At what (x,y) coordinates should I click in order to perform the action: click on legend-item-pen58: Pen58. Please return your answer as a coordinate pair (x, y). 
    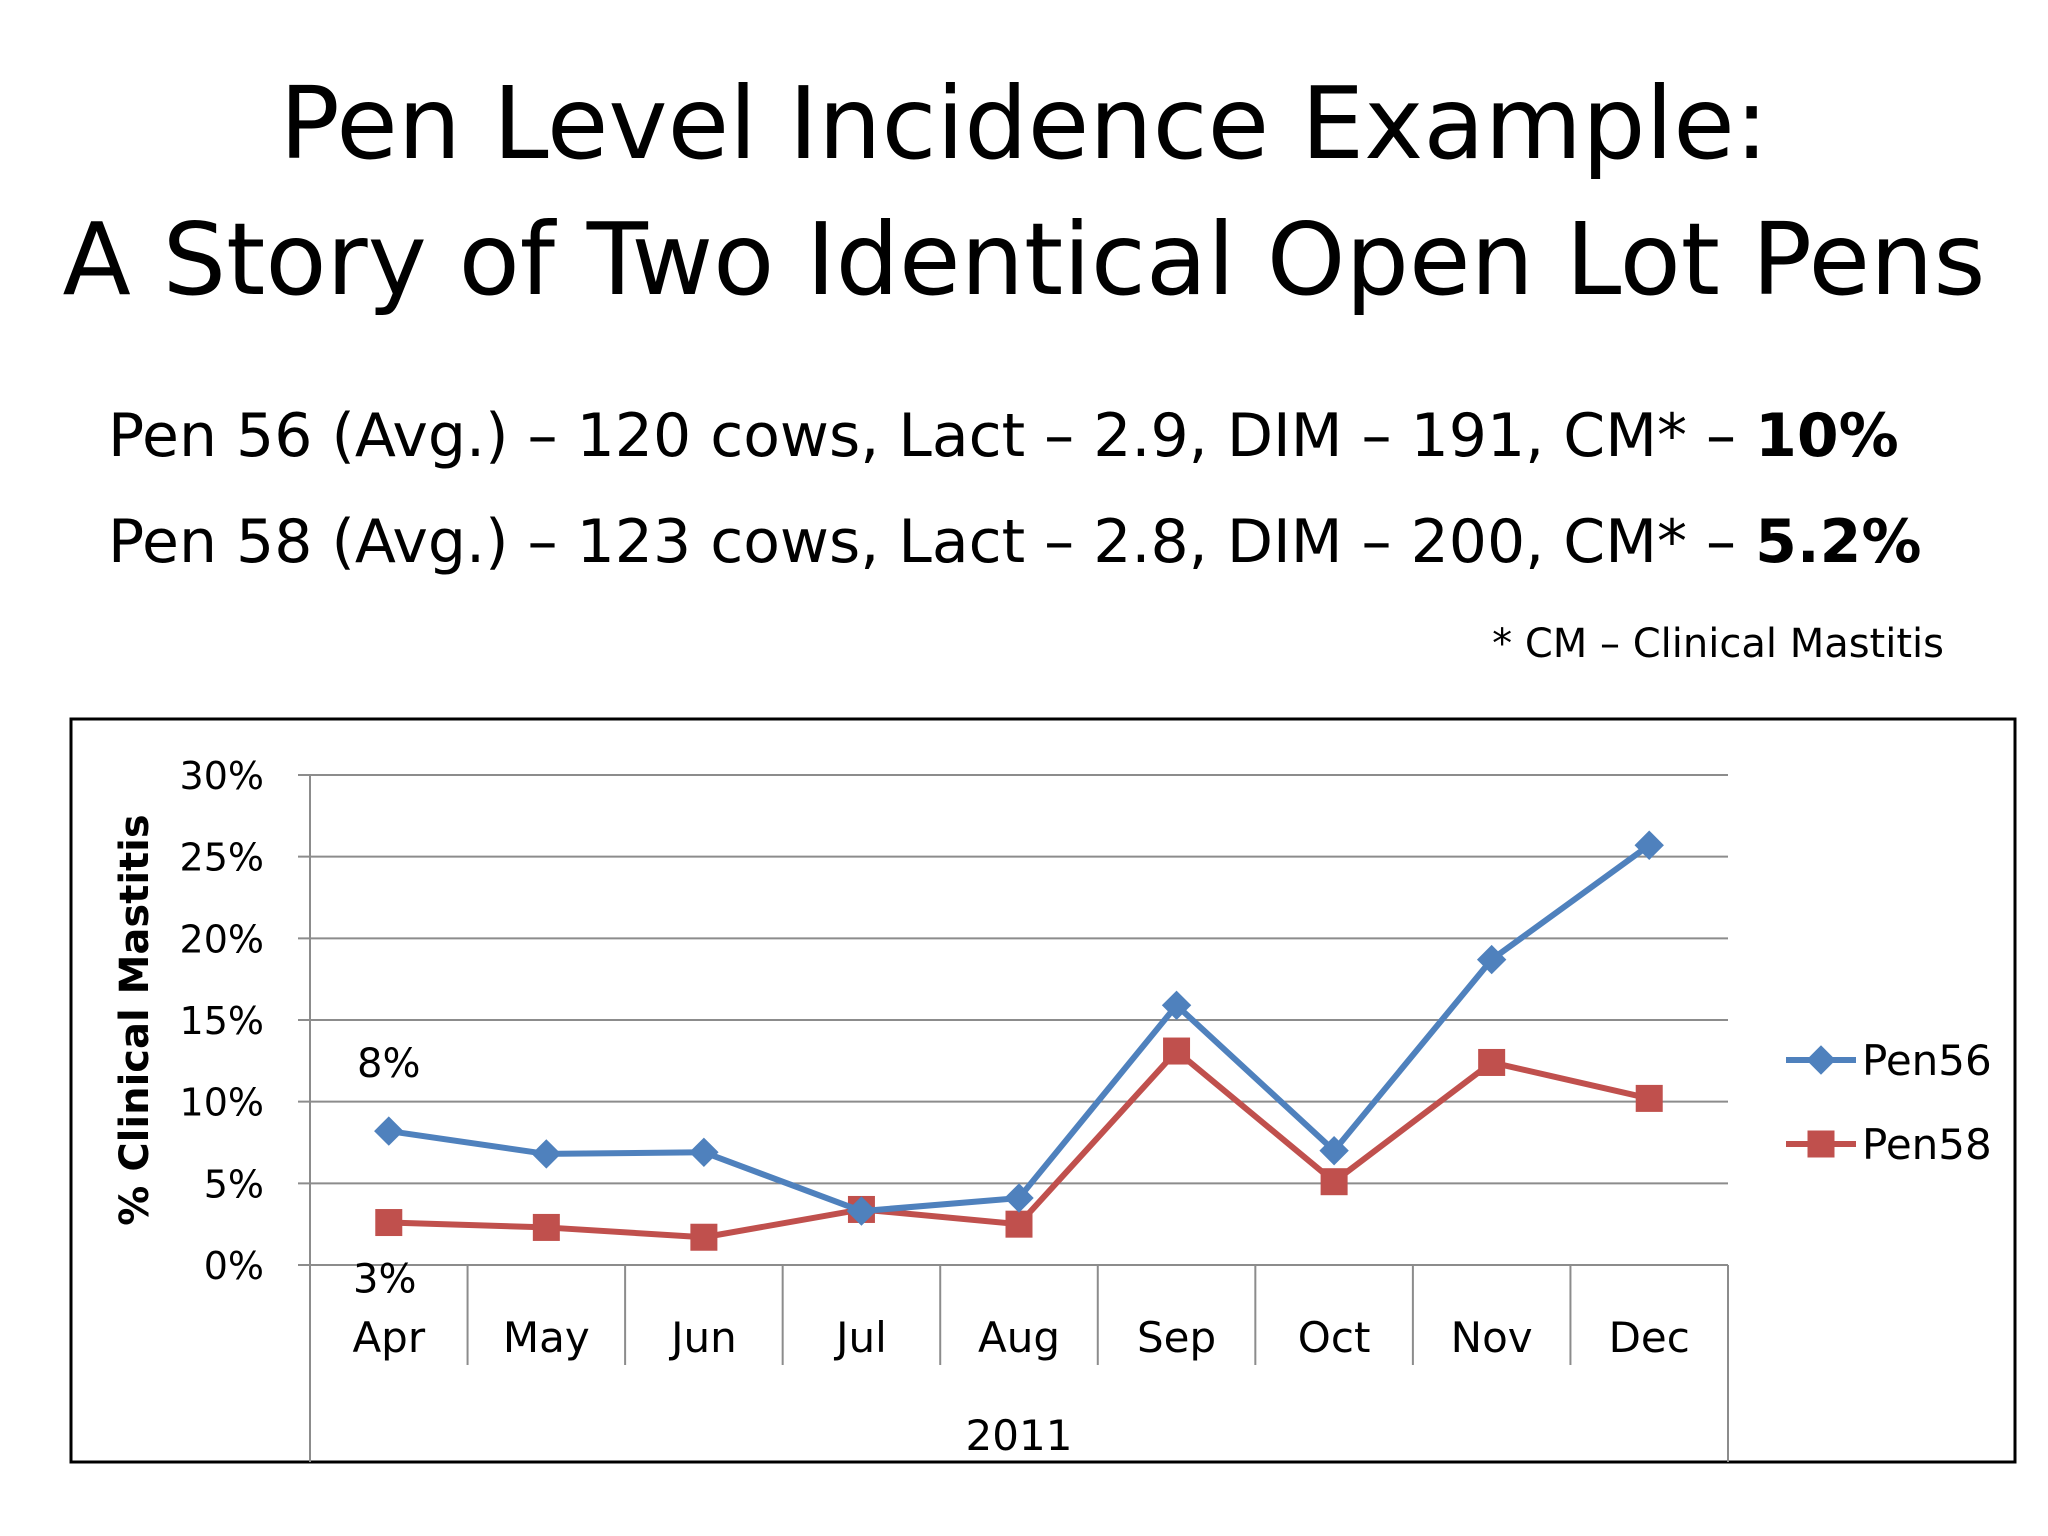
    Looking at the image, I should click on (1889, 1144).